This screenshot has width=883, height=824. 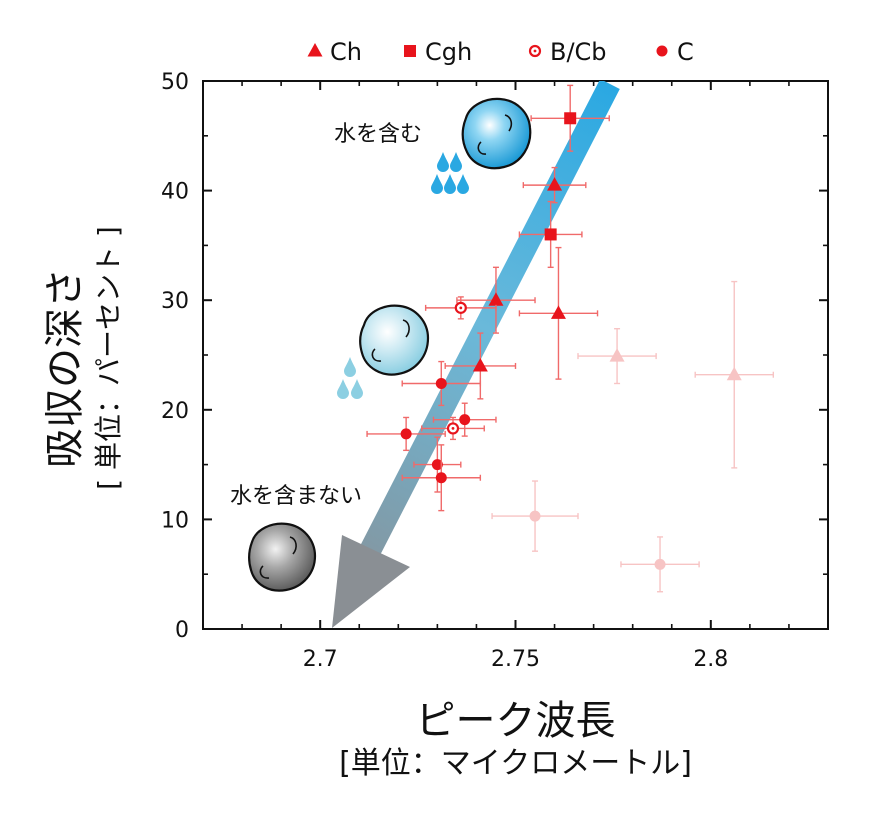 What do you see at coordinates (515, 721) in the screenshot?
I see `x-axis-title: ピーク波長` at bounding box center [515, 721].